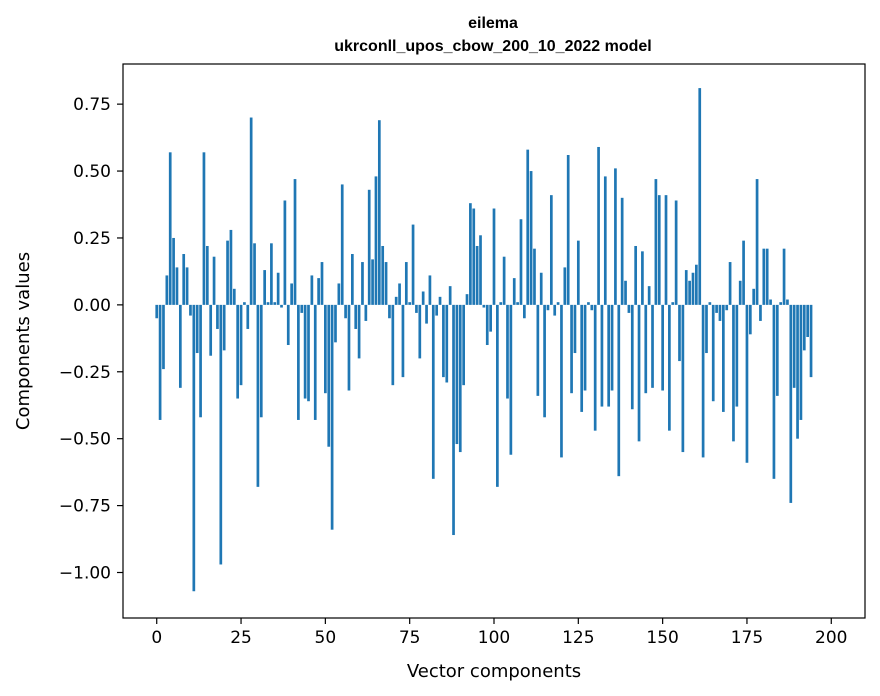  Describe the element at coordinates (85, 507) in the screenshot. I see `y-tick-label: −0.75` at that location.